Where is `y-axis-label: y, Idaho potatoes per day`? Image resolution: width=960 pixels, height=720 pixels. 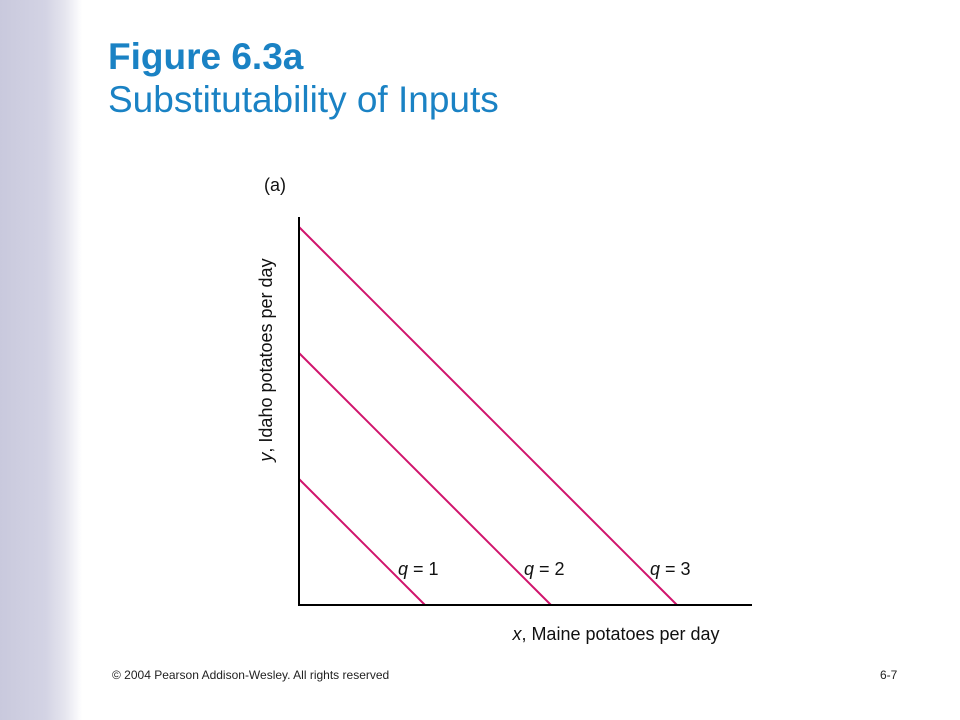
y-axis-label: y, Idaho potatoes per day is located at coordinates (266, 360).